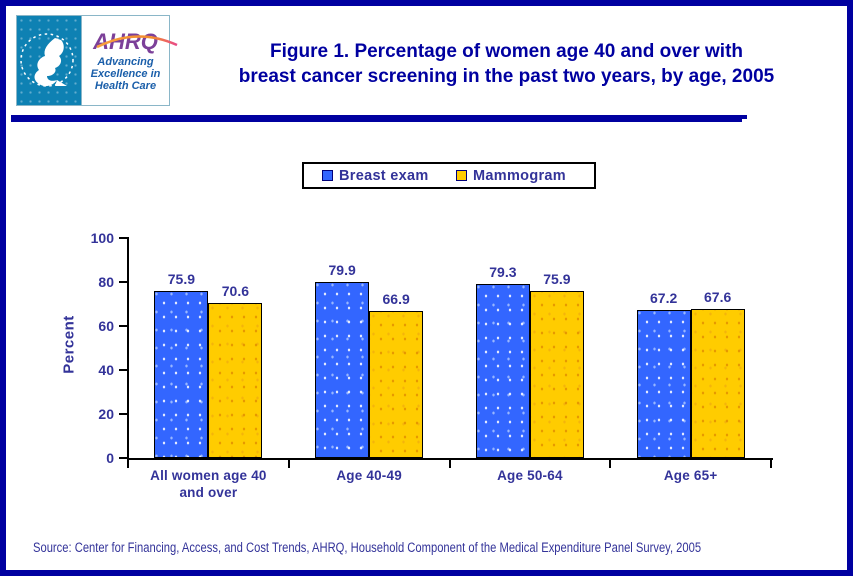 The image size is (853, 576). What do you see at coordinates (718, 297) in the screenshot?
I see `bar-value-label: 67.6` at bounding box center [718, 297].